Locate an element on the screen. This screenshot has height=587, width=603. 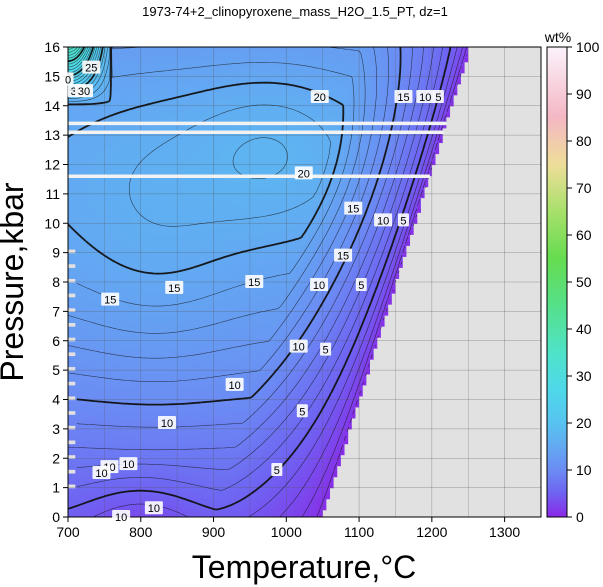
y-tick-label: 4 is located at coordinates (56, 400).